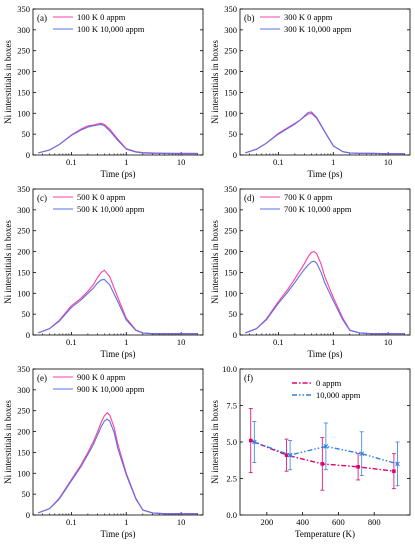 The height and width of the screenshot is (550, 415). Describe the element at coordinates (101, 197) in the screenshot. I see `legend-label-1: 500 K 0 appm` at that location.